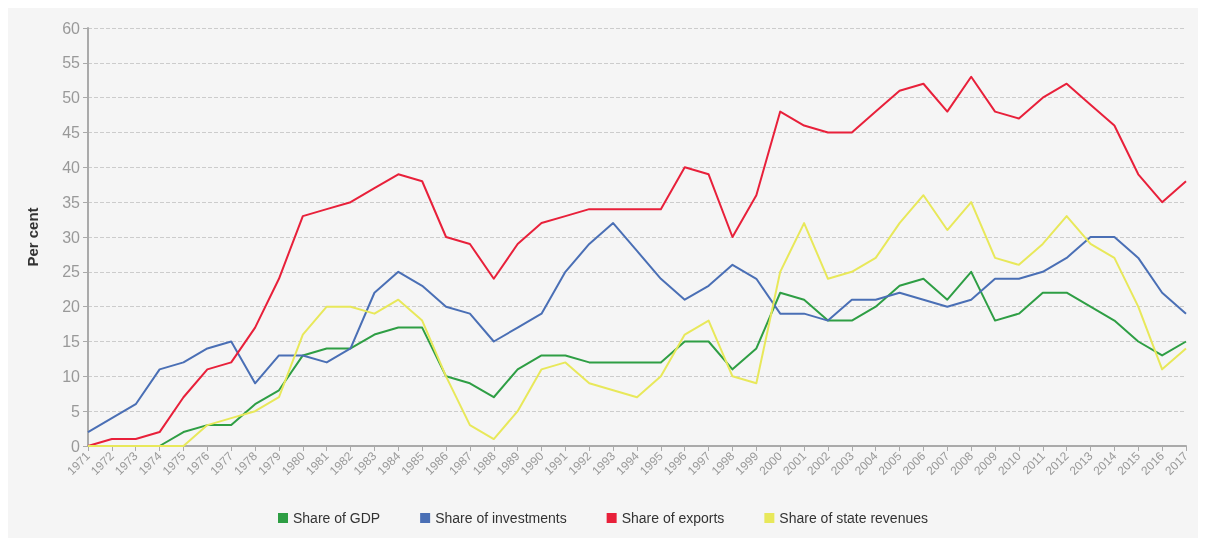 This screenshot has width=1206, height=546. Describe the element at coordinates (71, 376) in the screenshot. I see `y-tick-label: 10` at that location.